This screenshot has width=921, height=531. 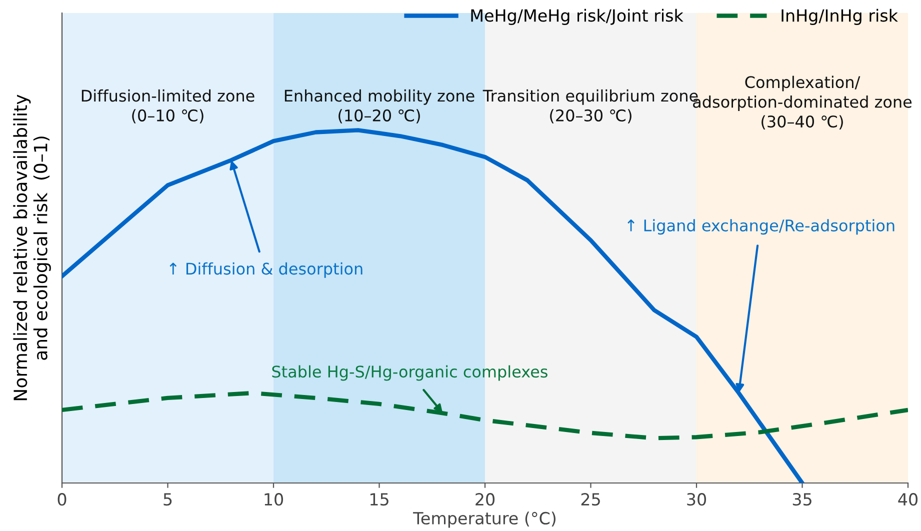 I want to click on x-tick-label: 20, so click(x=485, y=499).